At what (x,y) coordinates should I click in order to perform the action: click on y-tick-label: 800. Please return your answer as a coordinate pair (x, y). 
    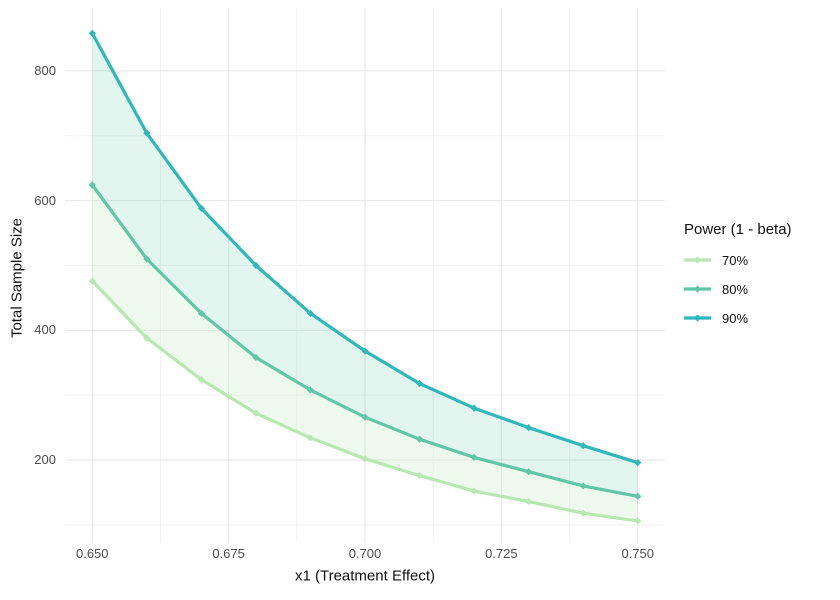
    Looking at the image, I should click on (45, 70).